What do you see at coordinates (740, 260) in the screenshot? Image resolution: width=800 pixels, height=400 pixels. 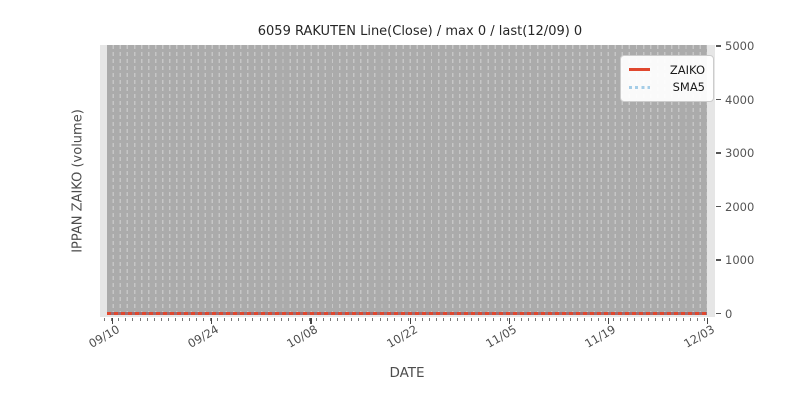 I see `y-tick-label: 1000` at bounding box center [740, 260].